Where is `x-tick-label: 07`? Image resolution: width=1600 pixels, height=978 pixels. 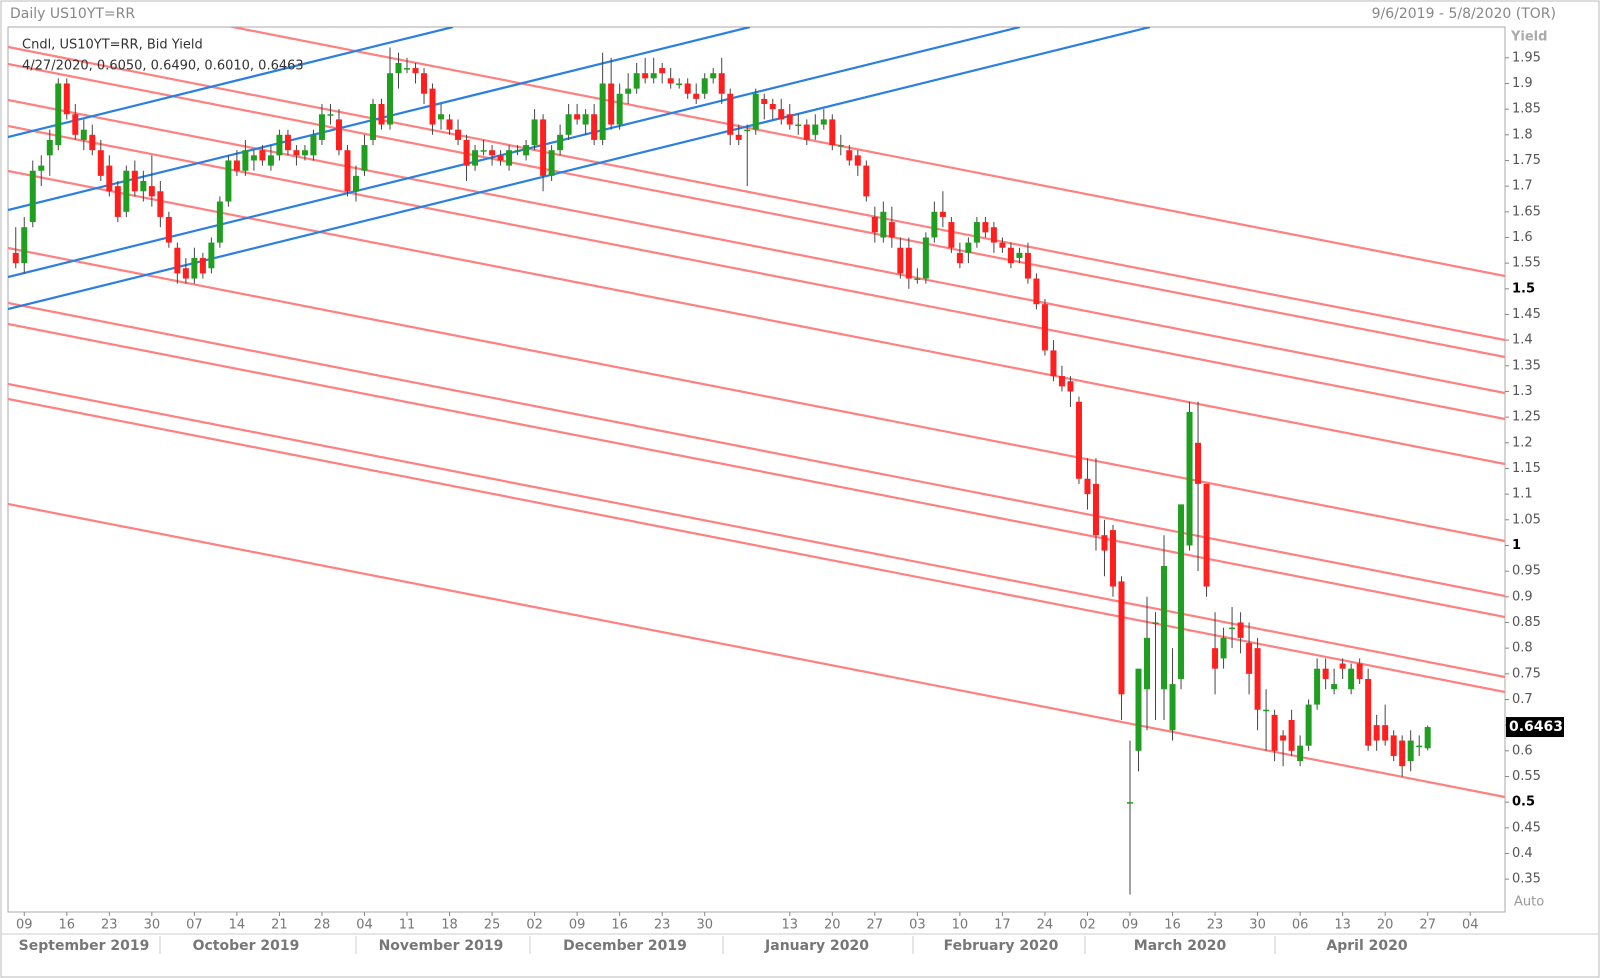 x-tick-label: 07 is located at coordinates (194, 925).